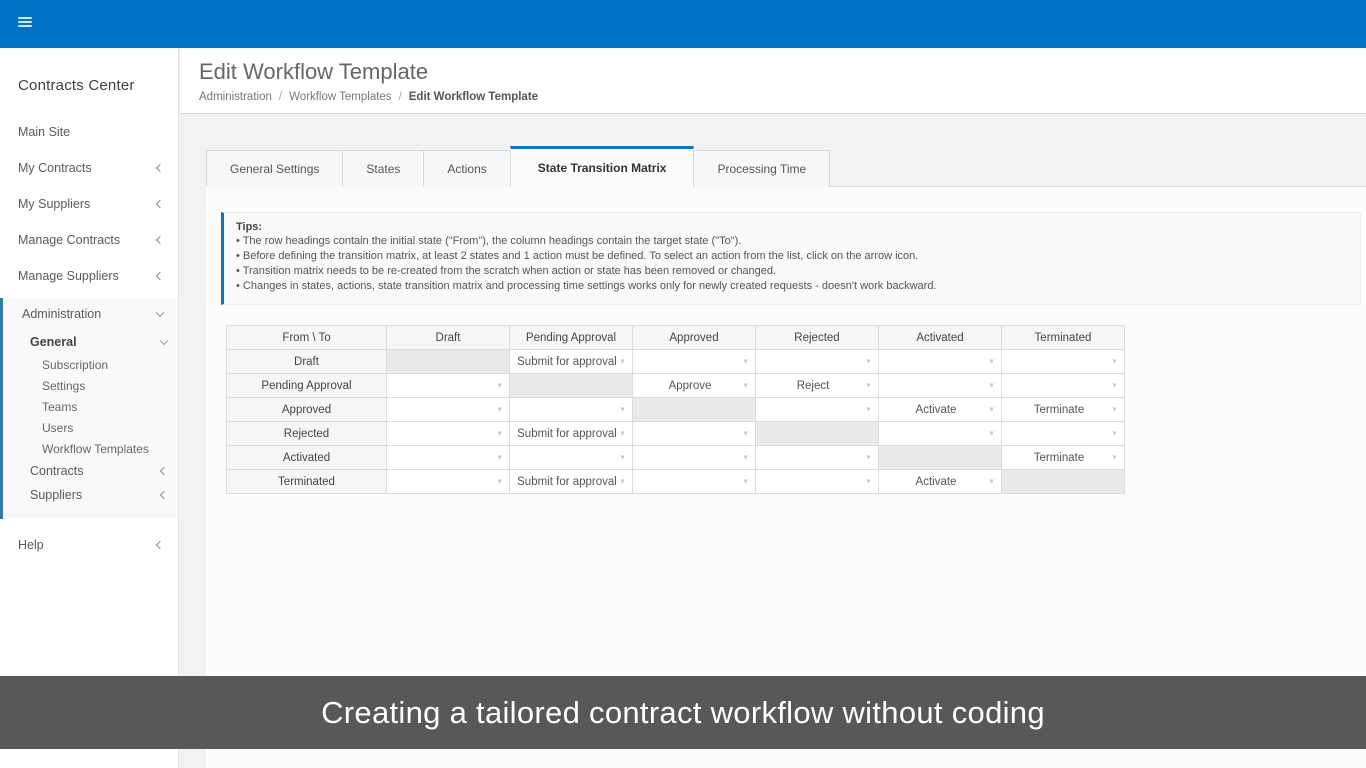 This screenshot has width=1366, height=768. What do you see at coordinates (249, 227) in the screenshot?
I see `tips-heading: Tips:` at bounding box center [249, 227].